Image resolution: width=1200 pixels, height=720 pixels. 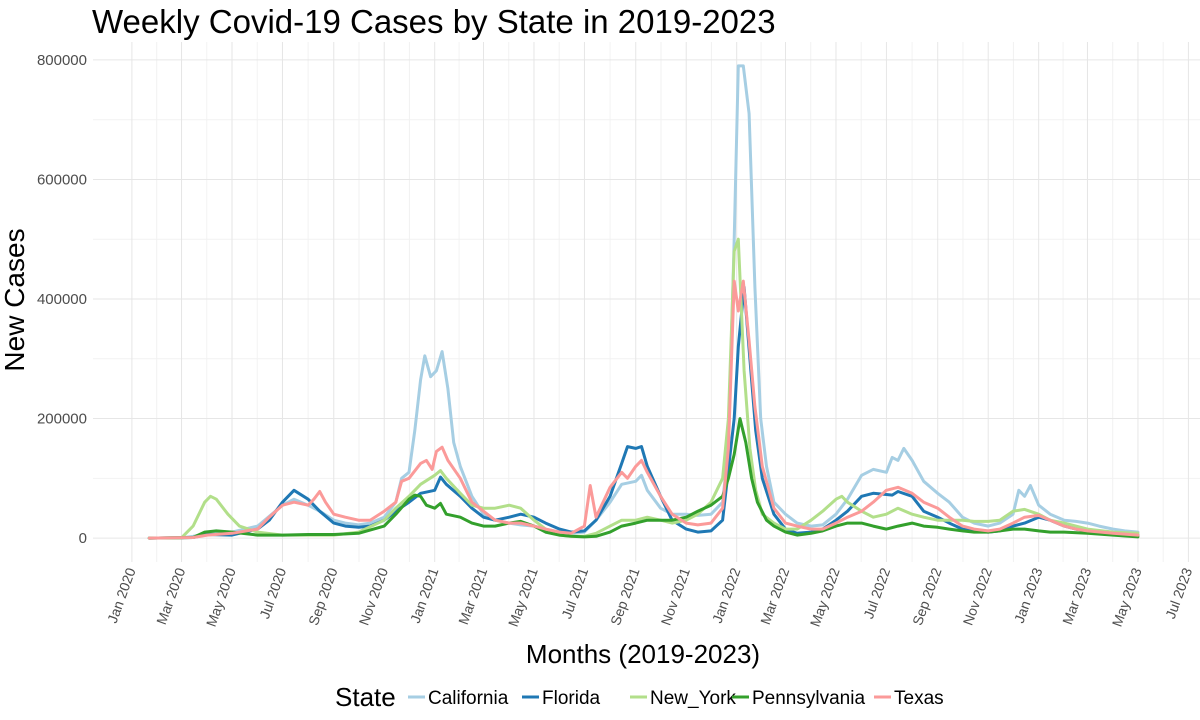 What do you see at coordinates (1178, 592) in the screenshot?
I see `x-tick-label: Jul 2023` at bounding box center [1178, 592].